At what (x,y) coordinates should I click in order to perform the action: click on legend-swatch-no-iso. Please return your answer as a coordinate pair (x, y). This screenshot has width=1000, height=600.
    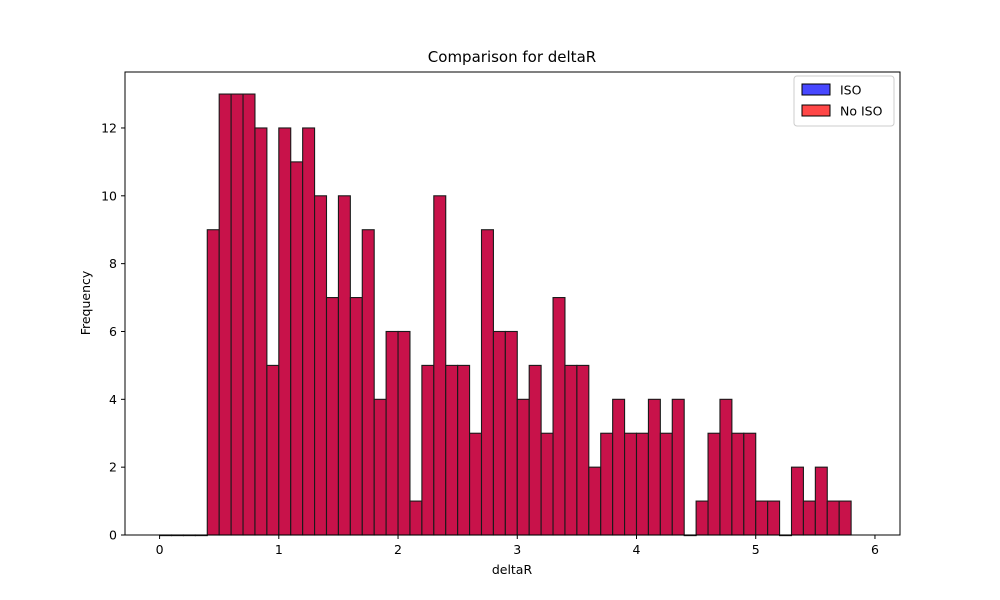
    Looking at the image, I should click on (816, 110).